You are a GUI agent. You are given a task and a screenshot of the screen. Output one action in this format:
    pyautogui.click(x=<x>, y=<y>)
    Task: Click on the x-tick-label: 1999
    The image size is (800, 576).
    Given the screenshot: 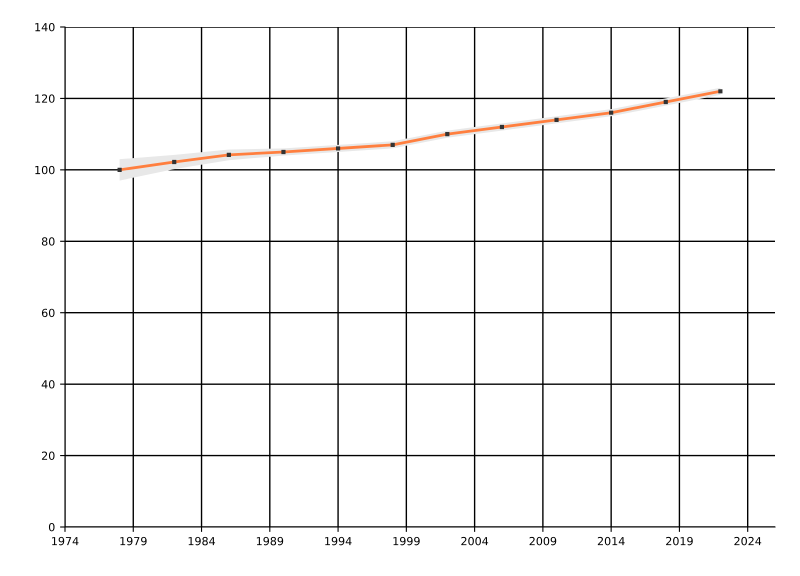 What is the action you would take?
    pyautogui.click(x=406, y=541)
    